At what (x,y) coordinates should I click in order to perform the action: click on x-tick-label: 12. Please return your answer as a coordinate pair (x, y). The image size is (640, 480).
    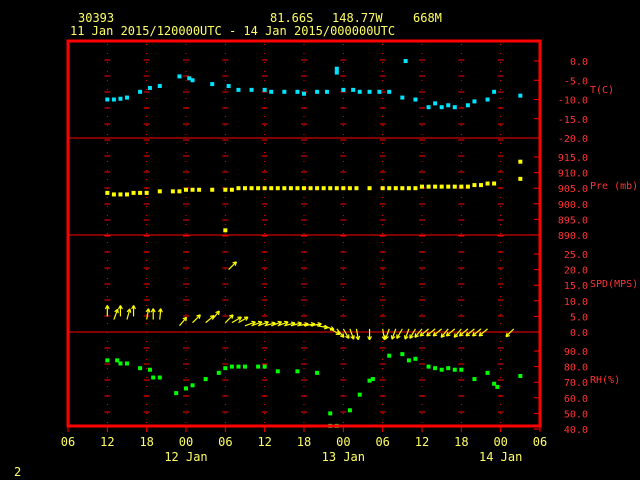
    Looking at the image, I should click on (422, 442).